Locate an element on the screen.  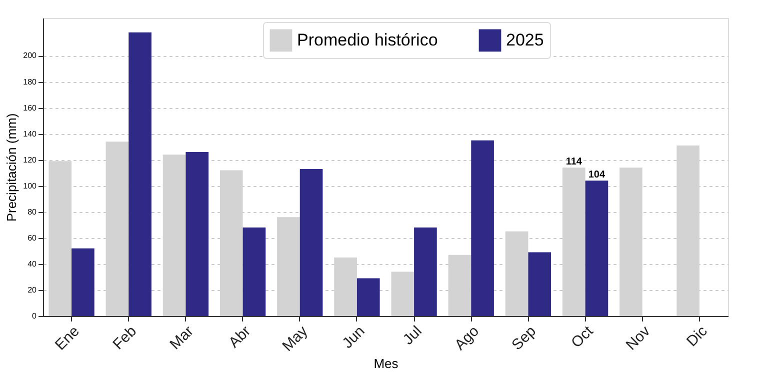
y-tick-label: 160 is located at coordinates (30, 107).